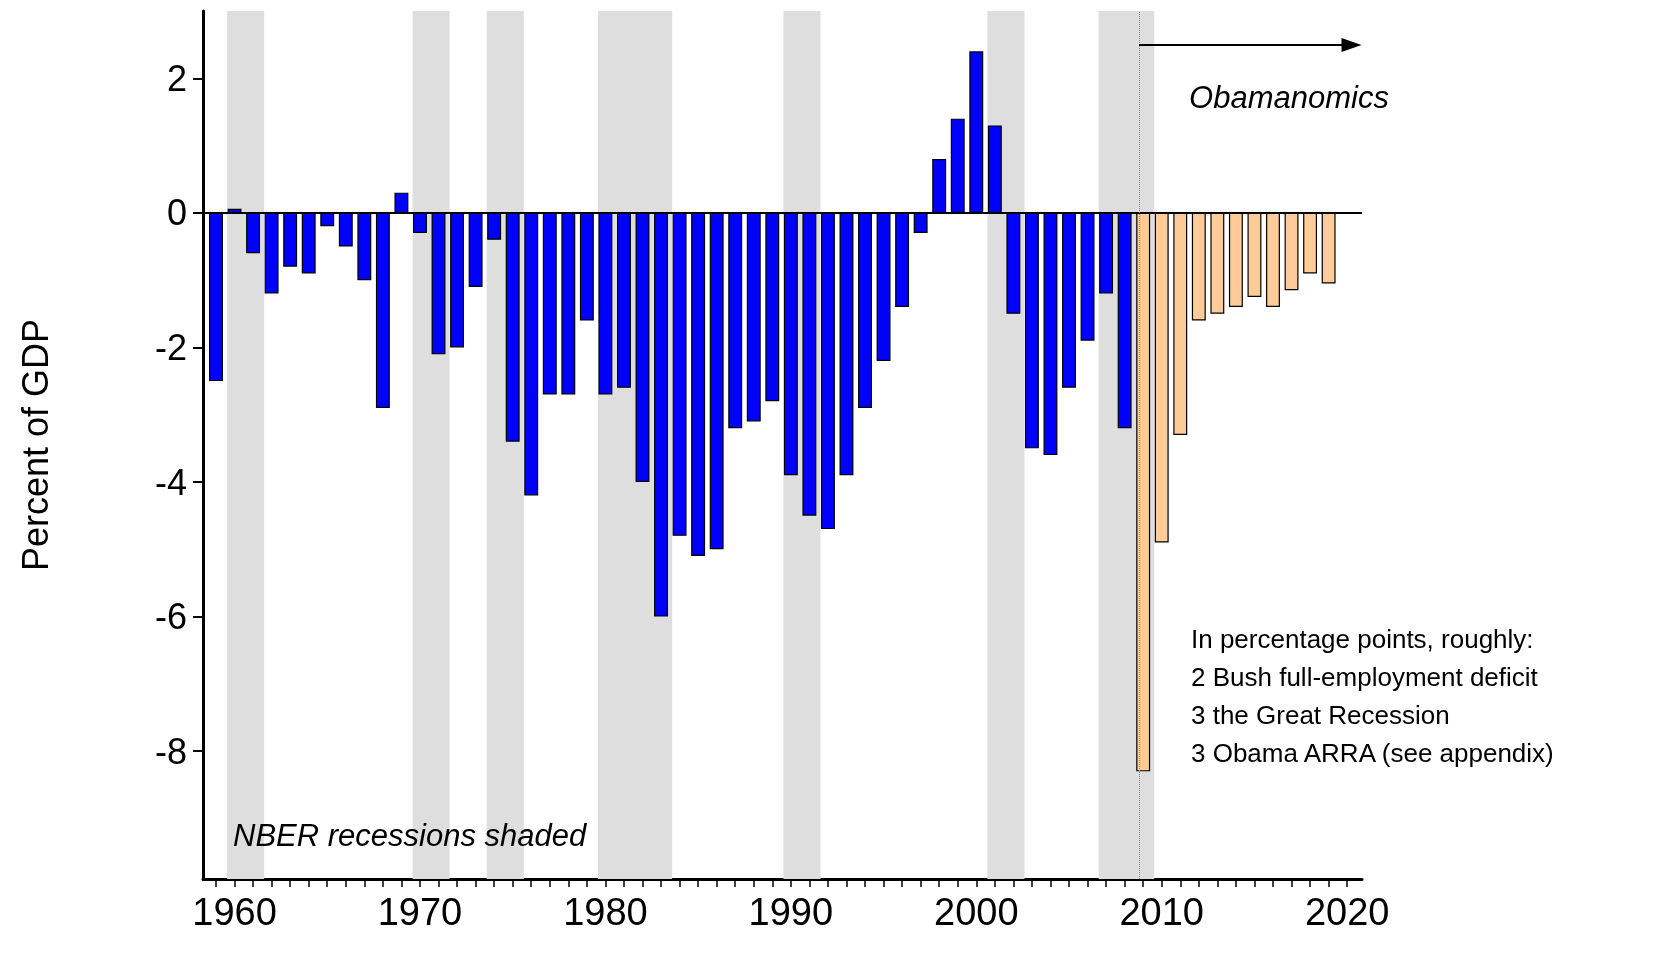  I want to click on y-axis-title: Percent of GDP, so click(35, 445).